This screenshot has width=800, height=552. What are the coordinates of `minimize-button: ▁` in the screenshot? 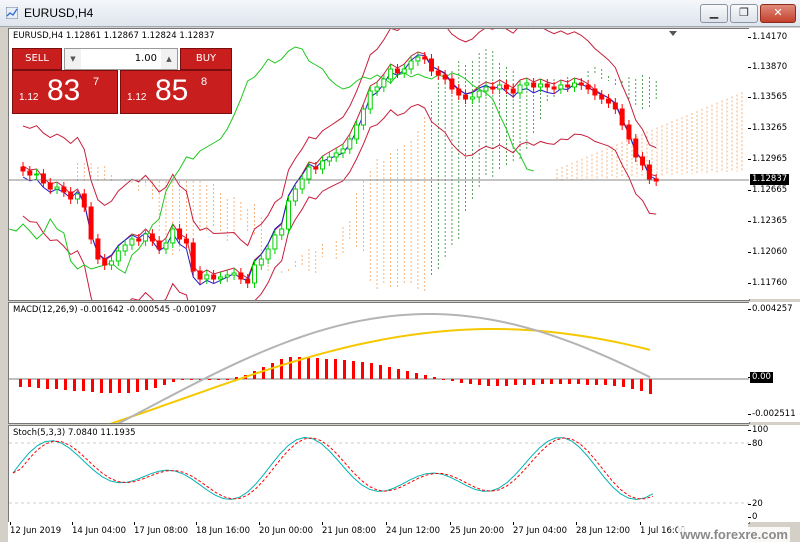 It's located at (714, 13).